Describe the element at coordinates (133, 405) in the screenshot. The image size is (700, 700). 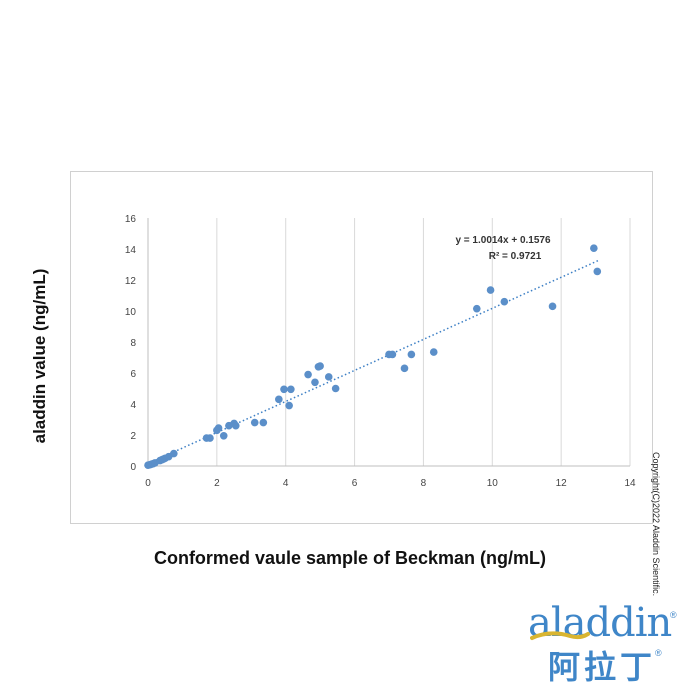
I see `y-tick-label: 4` at that location.